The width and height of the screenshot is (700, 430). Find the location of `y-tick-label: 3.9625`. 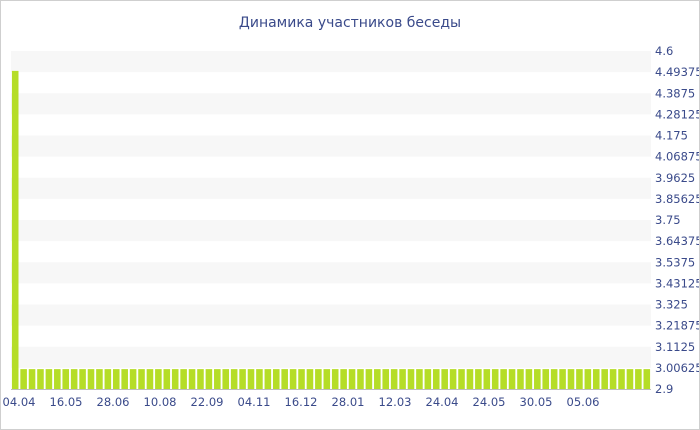

y-tick-label: 3.9625 is located at coordinates (675, 178).